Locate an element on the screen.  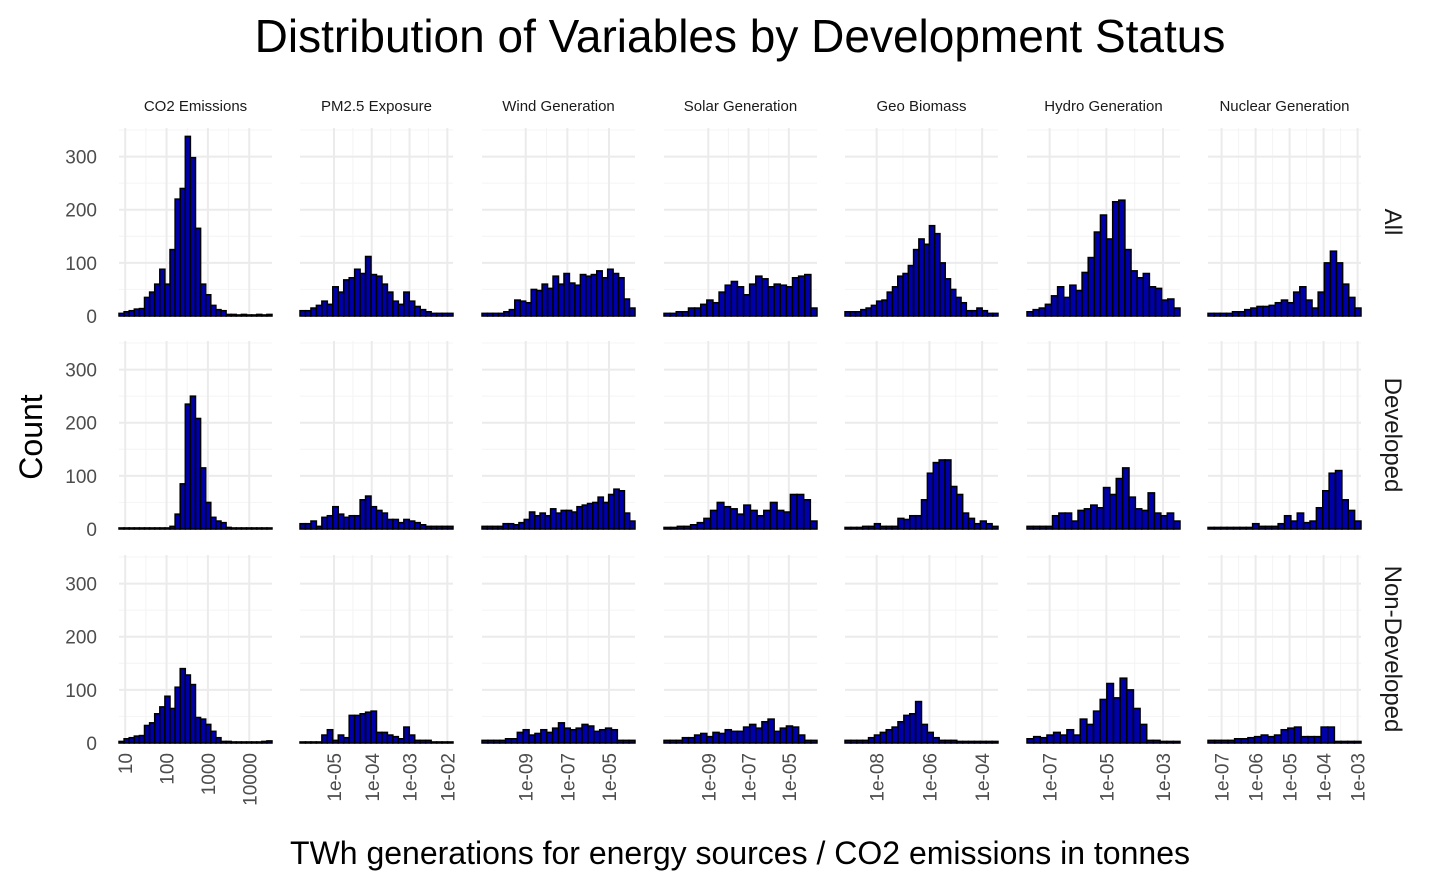
x-tick-label: 10 is located at coordinates (126, 763).